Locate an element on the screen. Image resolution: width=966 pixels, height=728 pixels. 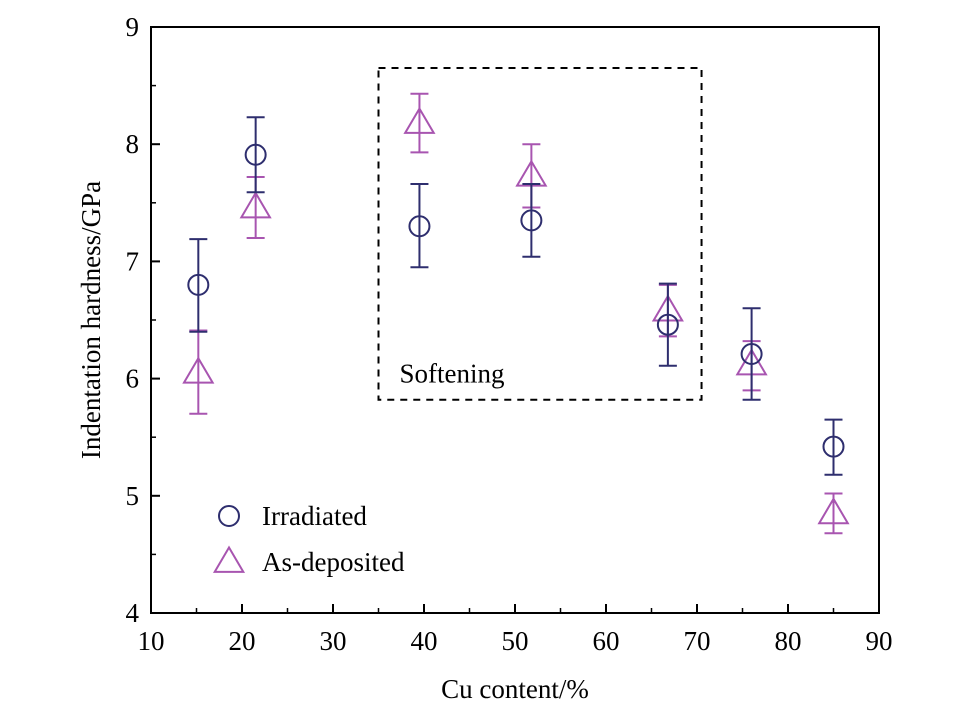
legend-marker-circle is located at coordinates (229, 516).